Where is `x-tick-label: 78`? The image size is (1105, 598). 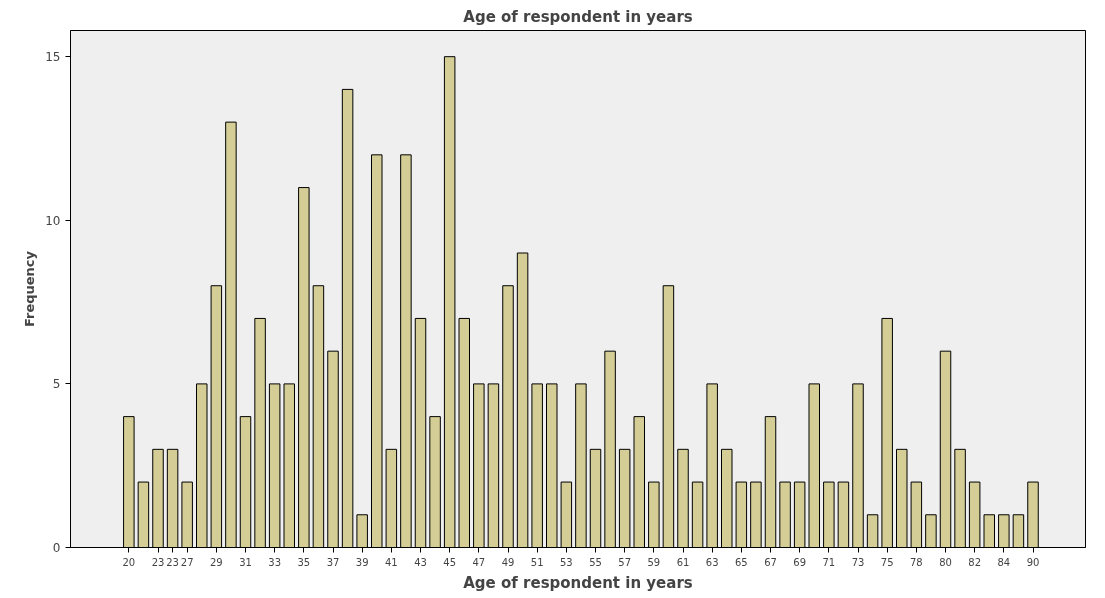 x-tick-label: 78 is located at coordinates (916, 562).